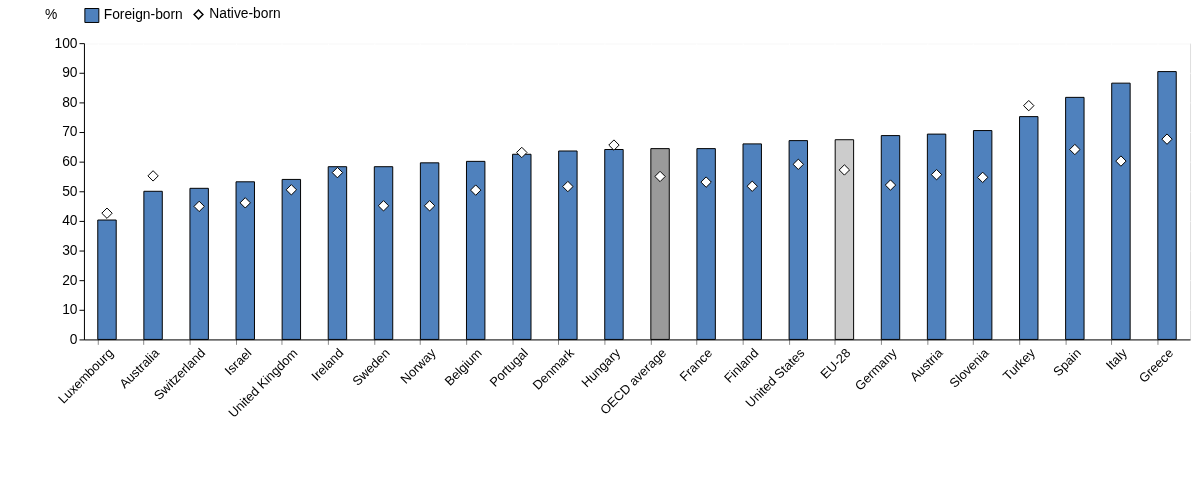  I want to click on y-tick-label: 10, so click(70, 309).